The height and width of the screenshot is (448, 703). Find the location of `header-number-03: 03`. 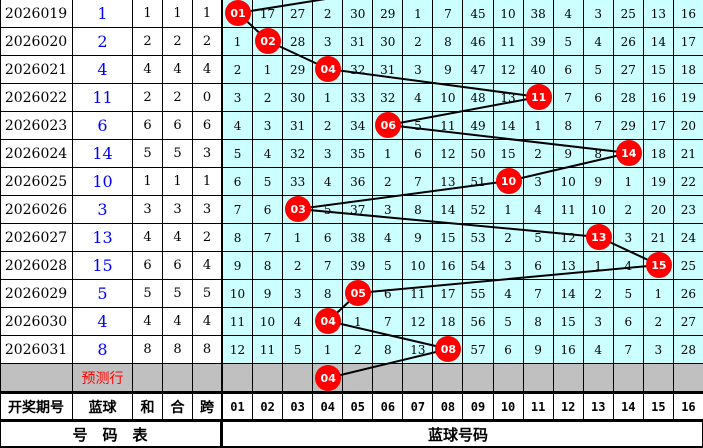

header-number-03: 03 is located at coordinates (298, 407).